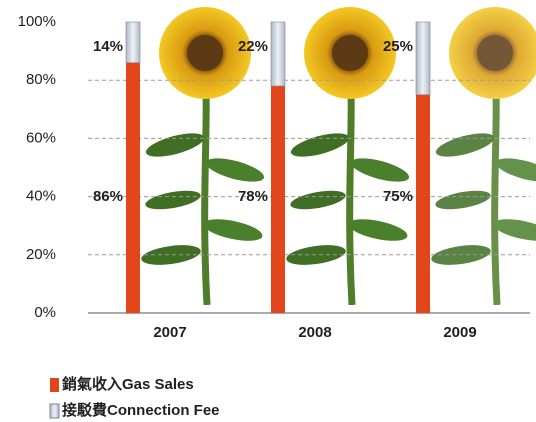 Image resolution: width=536 pixels, height=422 pixels. Describe the element at coordinates (169, 332) in the screenshot. I see `x-tick-label: 2007` at that location.